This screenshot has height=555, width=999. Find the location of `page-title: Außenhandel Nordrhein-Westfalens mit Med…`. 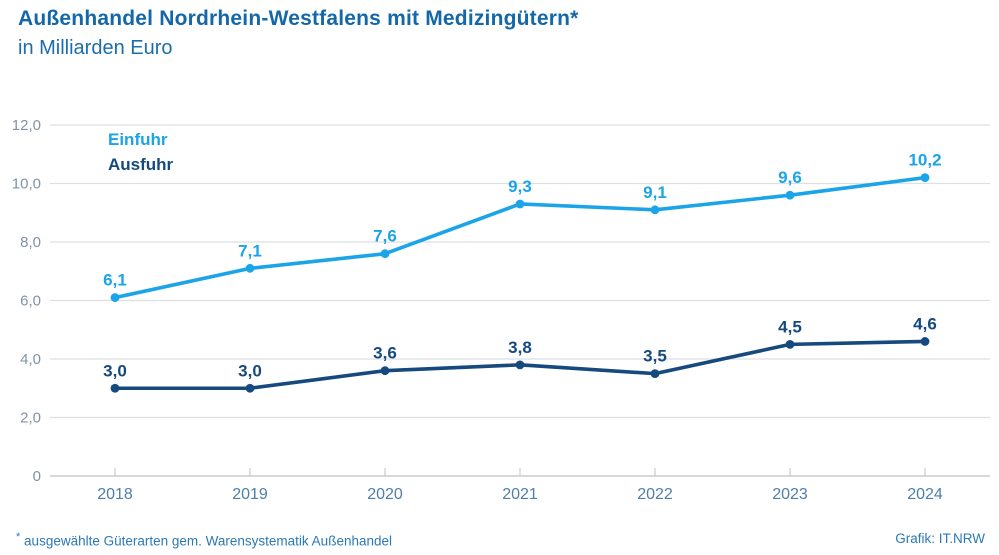

page-title: Außenhandel Nordrhein-Westfalens mit Med… is located at coordinates (298, 18).